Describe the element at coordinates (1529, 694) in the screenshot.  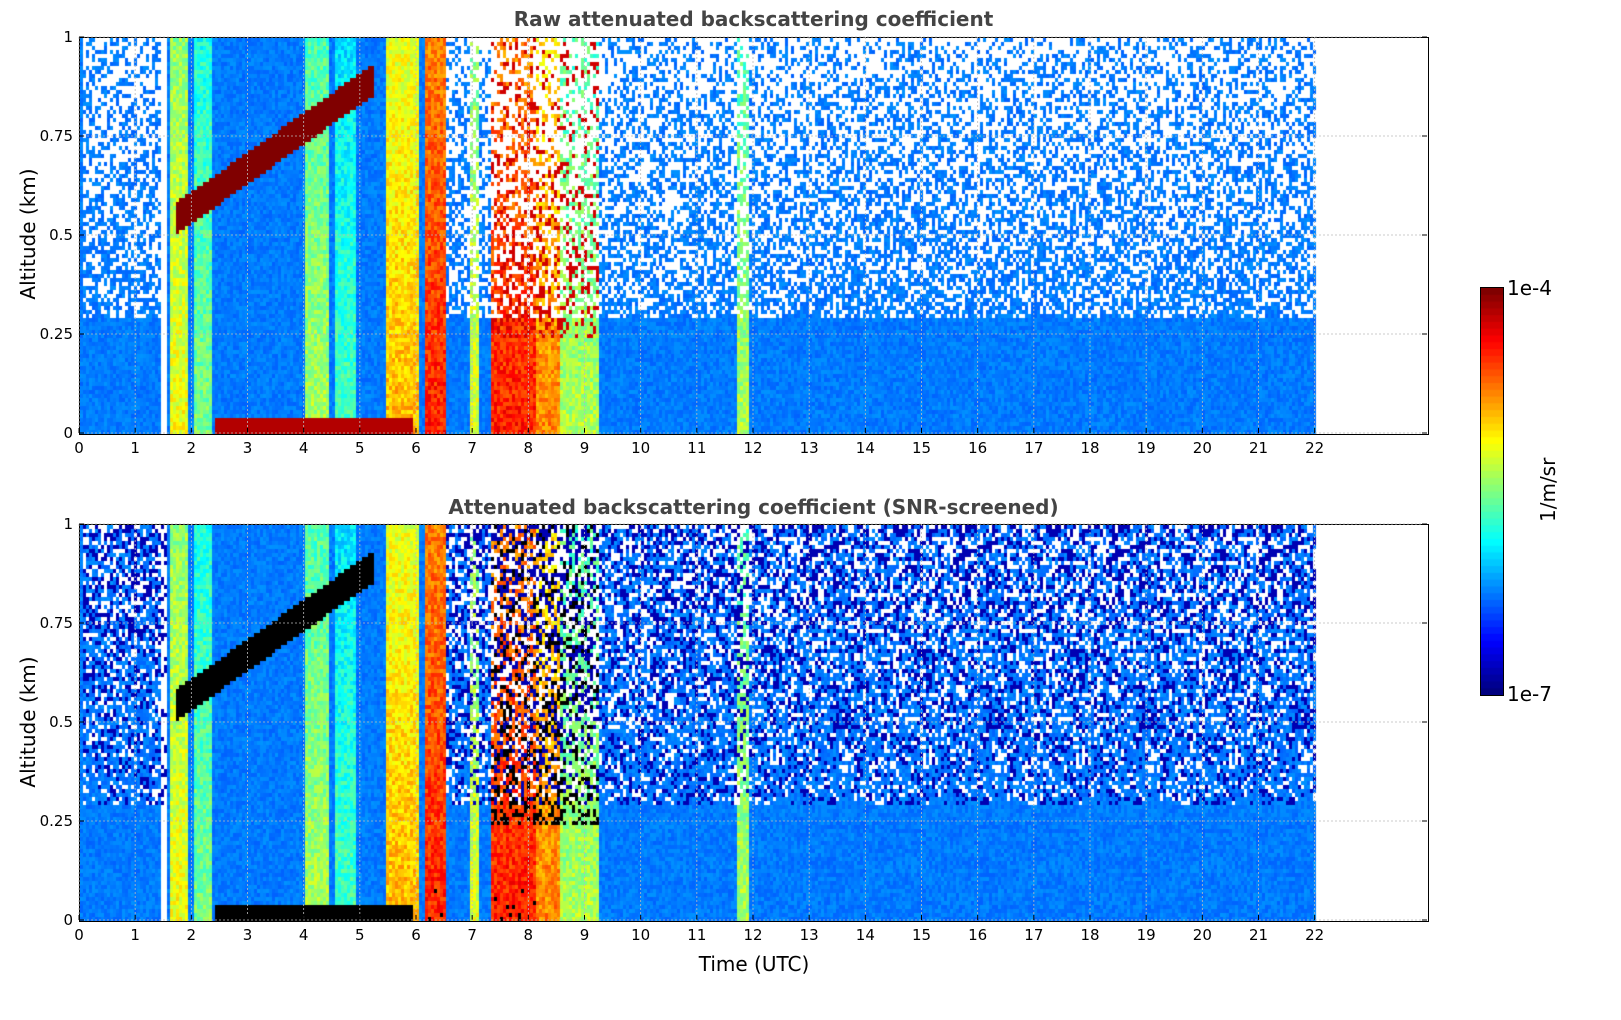
I see `colorbar-min-label: 1e-7` at that location.